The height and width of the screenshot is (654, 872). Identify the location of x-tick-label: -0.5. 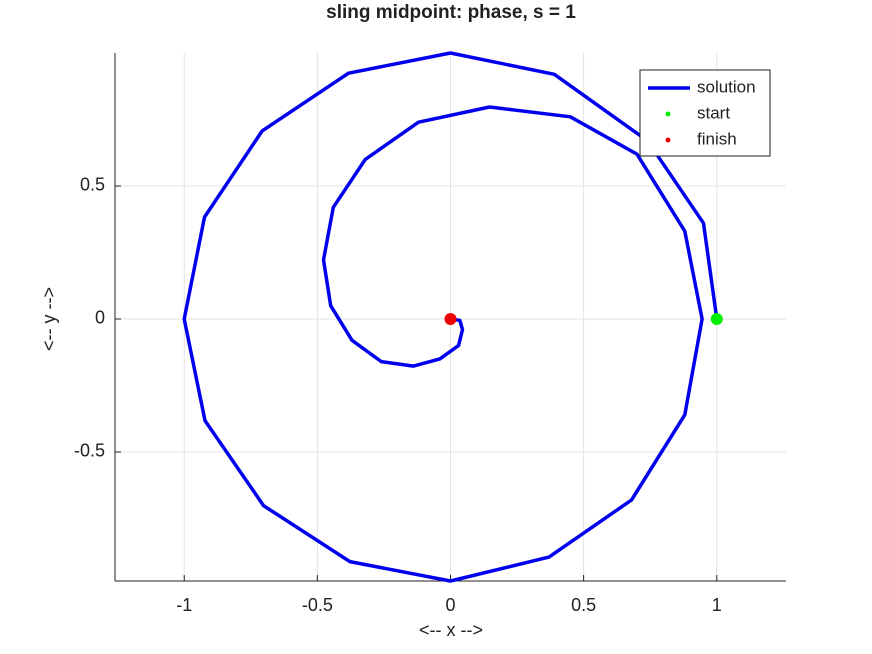
(317, 605).